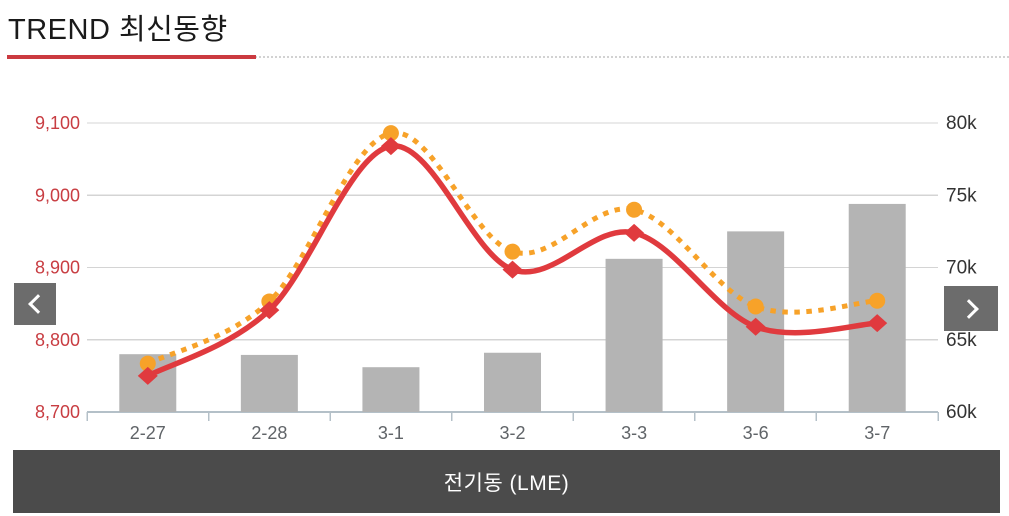 This screenshot has width=1009, height=516. I want to click on footer-label: 전기동 (LME), so click(506, 483).